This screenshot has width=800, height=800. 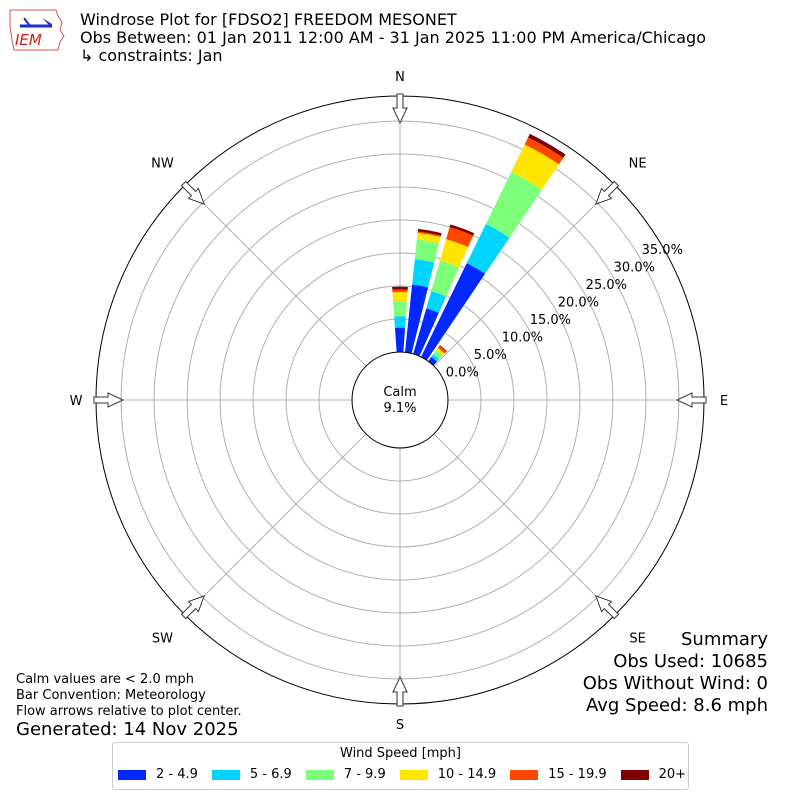 I want to click on legend-label: 5 - 6.9, so click(x=270, y=774).